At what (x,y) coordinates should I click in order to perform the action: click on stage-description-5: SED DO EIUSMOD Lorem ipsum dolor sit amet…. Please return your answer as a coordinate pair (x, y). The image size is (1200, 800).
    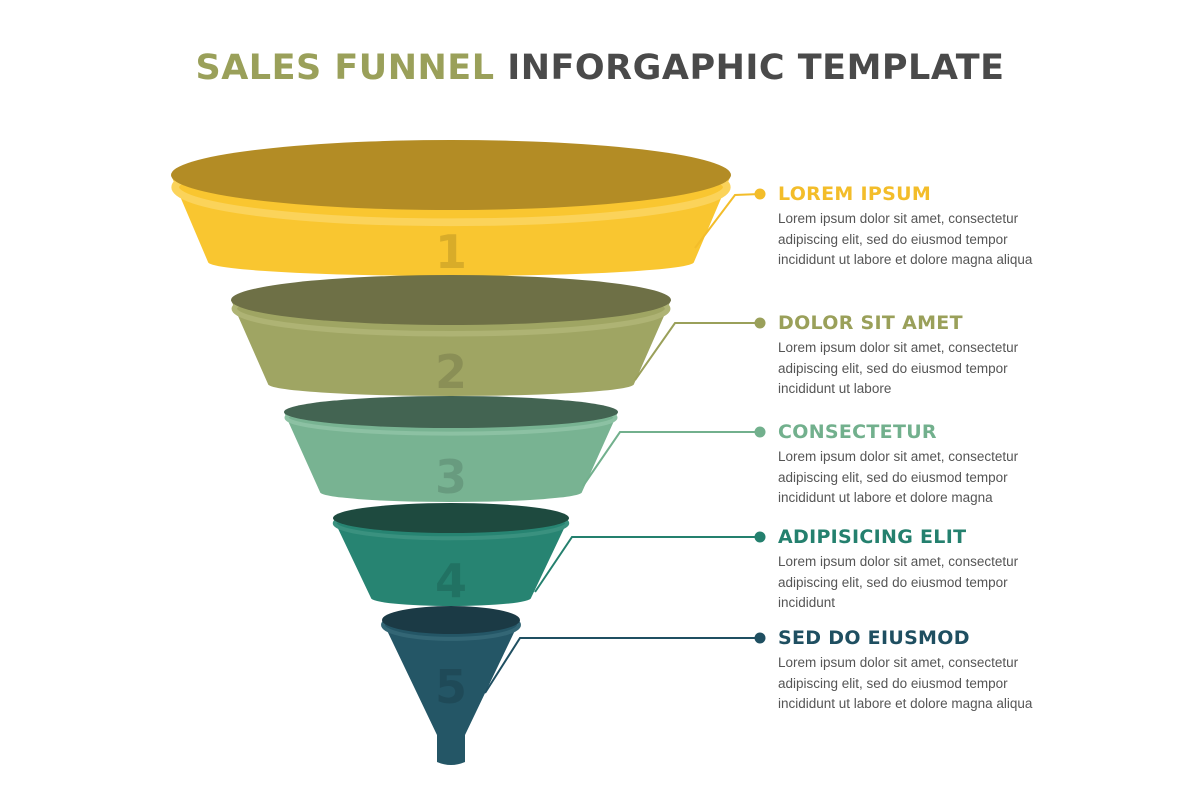
    Looking at the image, I should click on (928, 671).